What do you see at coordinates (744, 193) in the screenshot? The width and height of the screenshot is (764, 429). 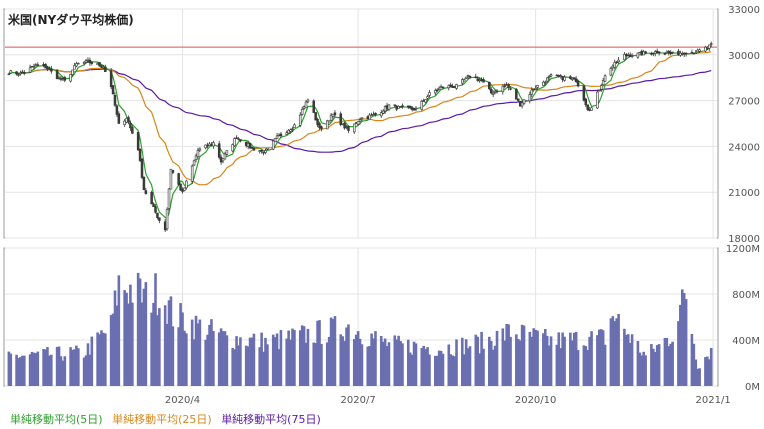 I see `price-tick-label: 21000` at bounding box center [744, 193].